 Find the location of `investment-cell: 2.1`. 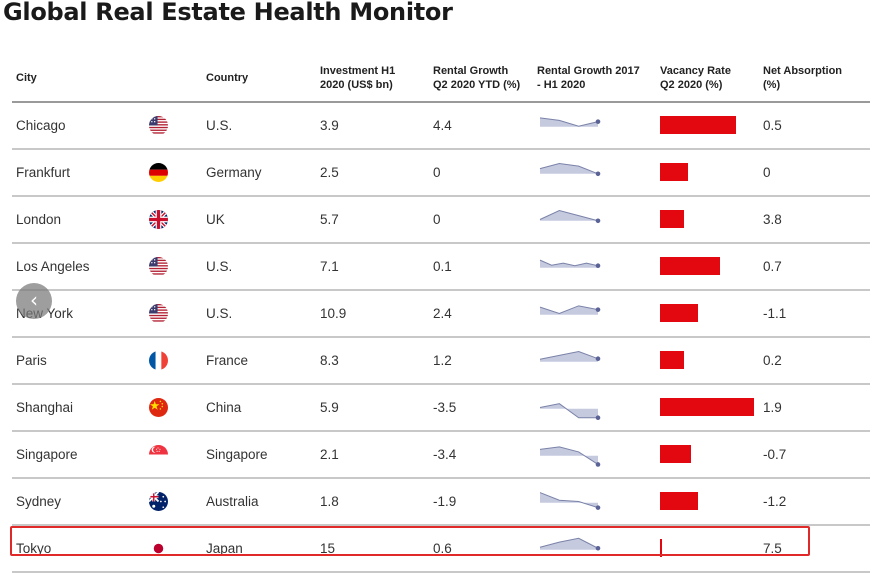

investment-cell: 2.1 is located at coordinates (329, 454).